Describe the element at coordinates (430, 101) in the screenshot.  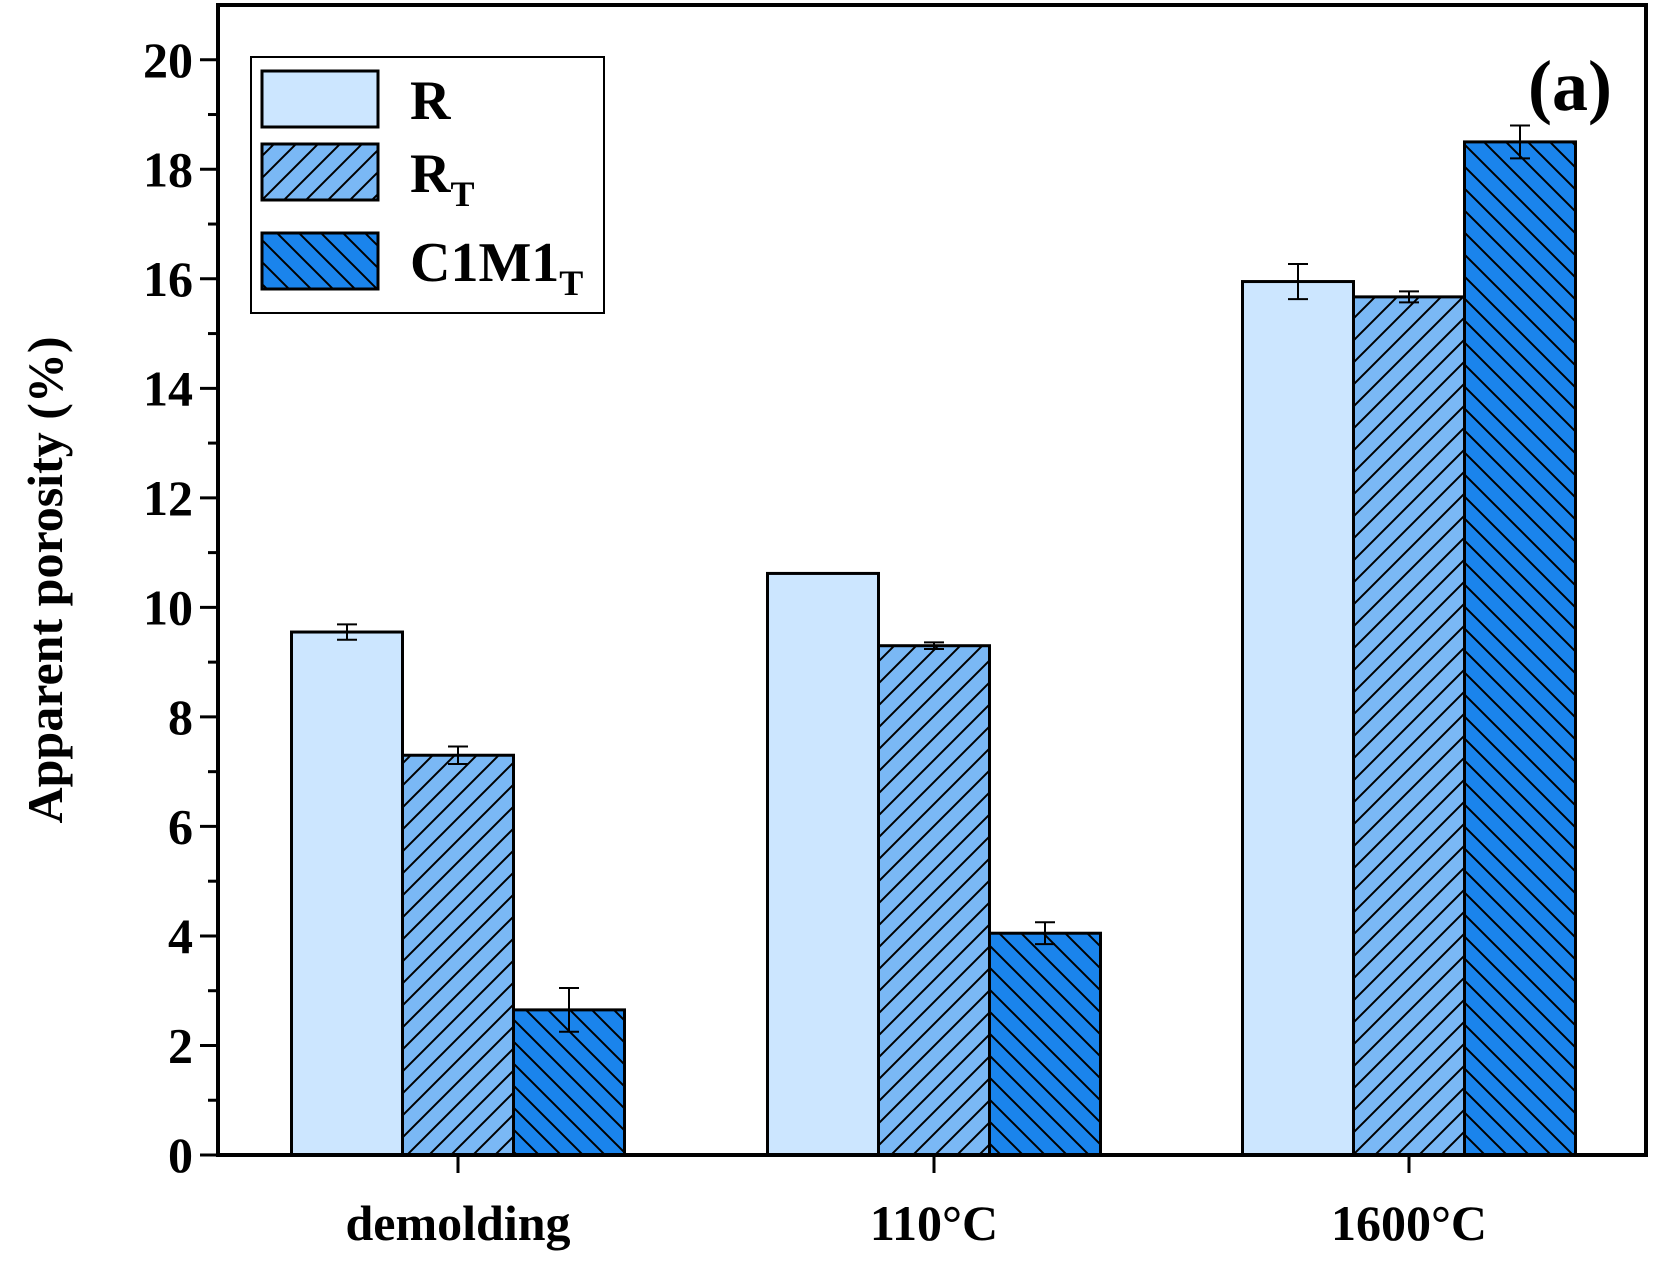
I see `legend-label-1: R` at that location.